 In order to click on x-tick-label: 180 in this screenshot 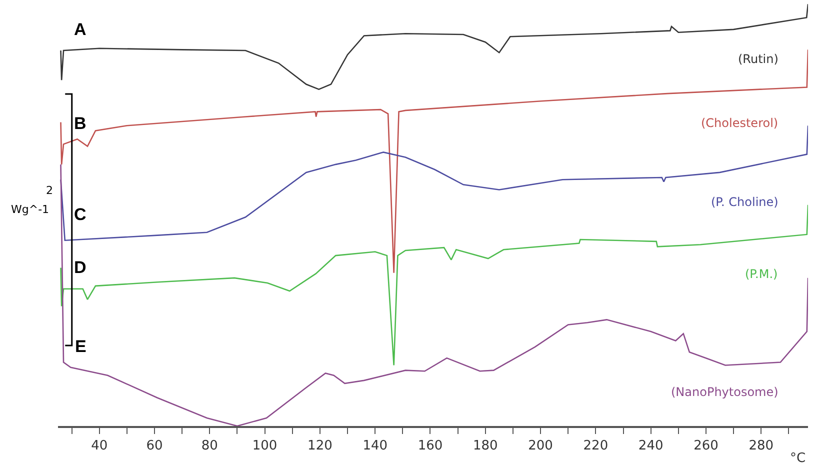, I will do `click(485, 446)`.